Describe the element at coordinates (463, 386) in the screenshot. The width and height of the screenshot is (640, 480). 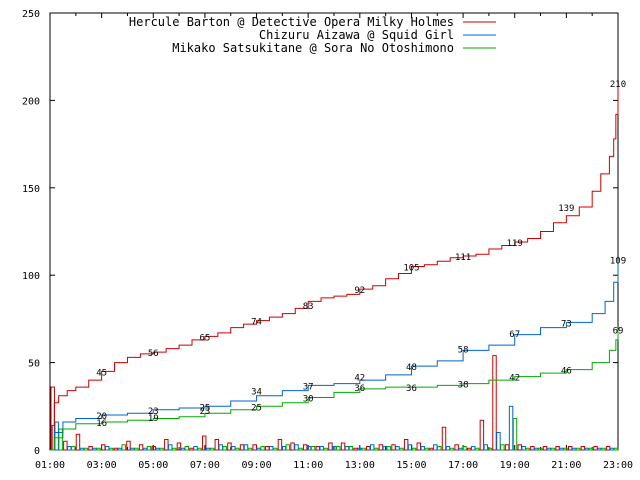
I see `data-label: 38` at that location.